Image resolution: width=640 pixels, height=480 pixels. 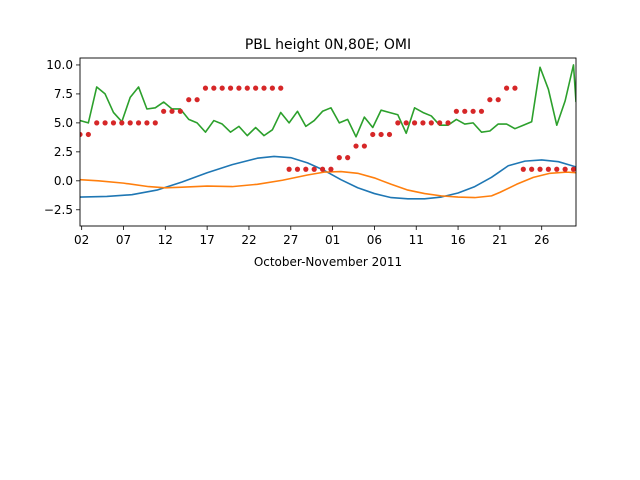 I want to click on x-tick-label-11: 26, so click(x=541, y=240).